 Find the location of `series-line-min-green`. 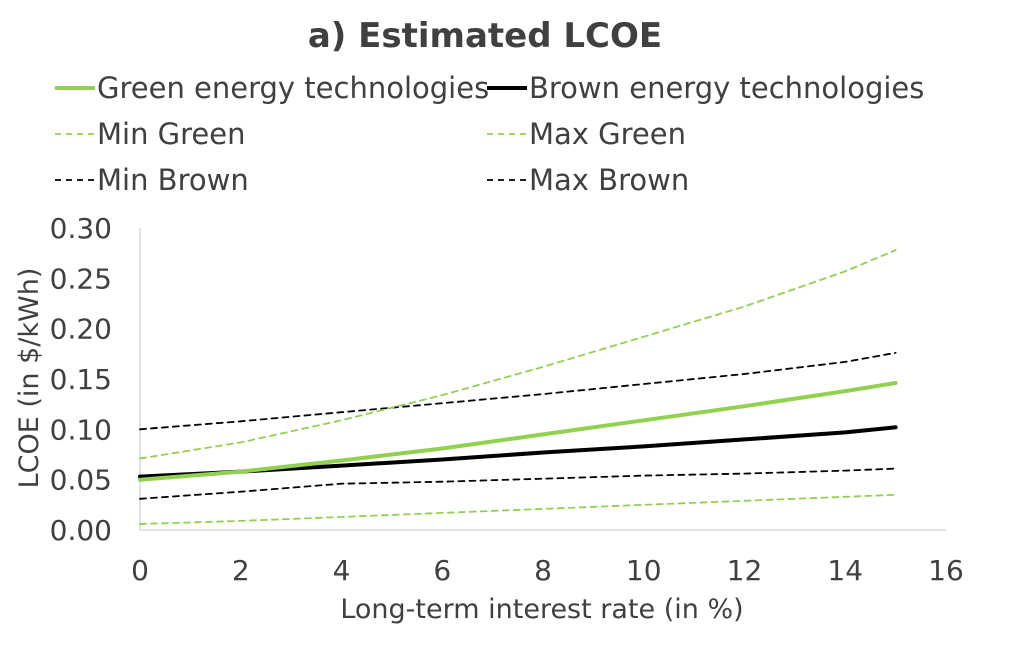

series-line-min-green is located at coordinates (518, 509).